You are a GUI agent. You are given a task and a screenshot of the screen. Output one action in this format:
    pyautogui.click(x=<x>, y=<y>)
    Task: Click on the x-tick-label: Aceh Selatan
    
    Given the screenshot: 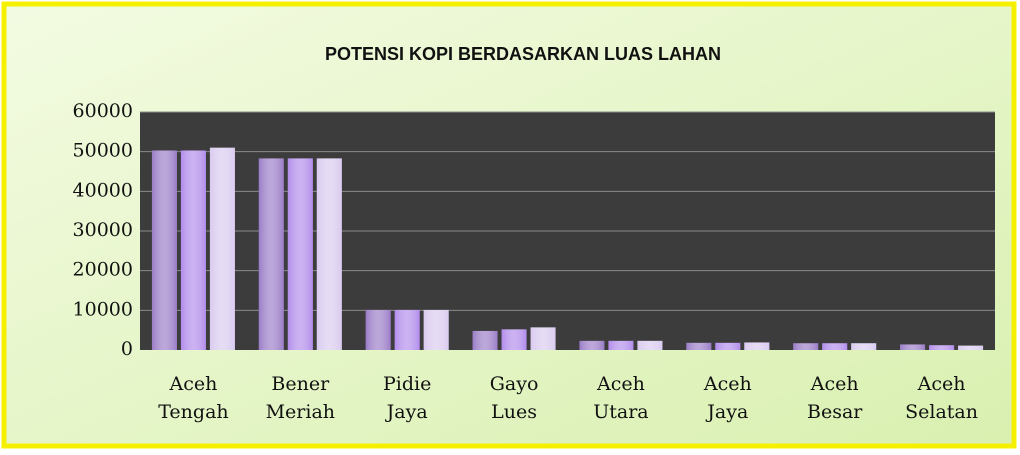 What is the action you would take?
    pyautogui.click(x=941, y=398)
    